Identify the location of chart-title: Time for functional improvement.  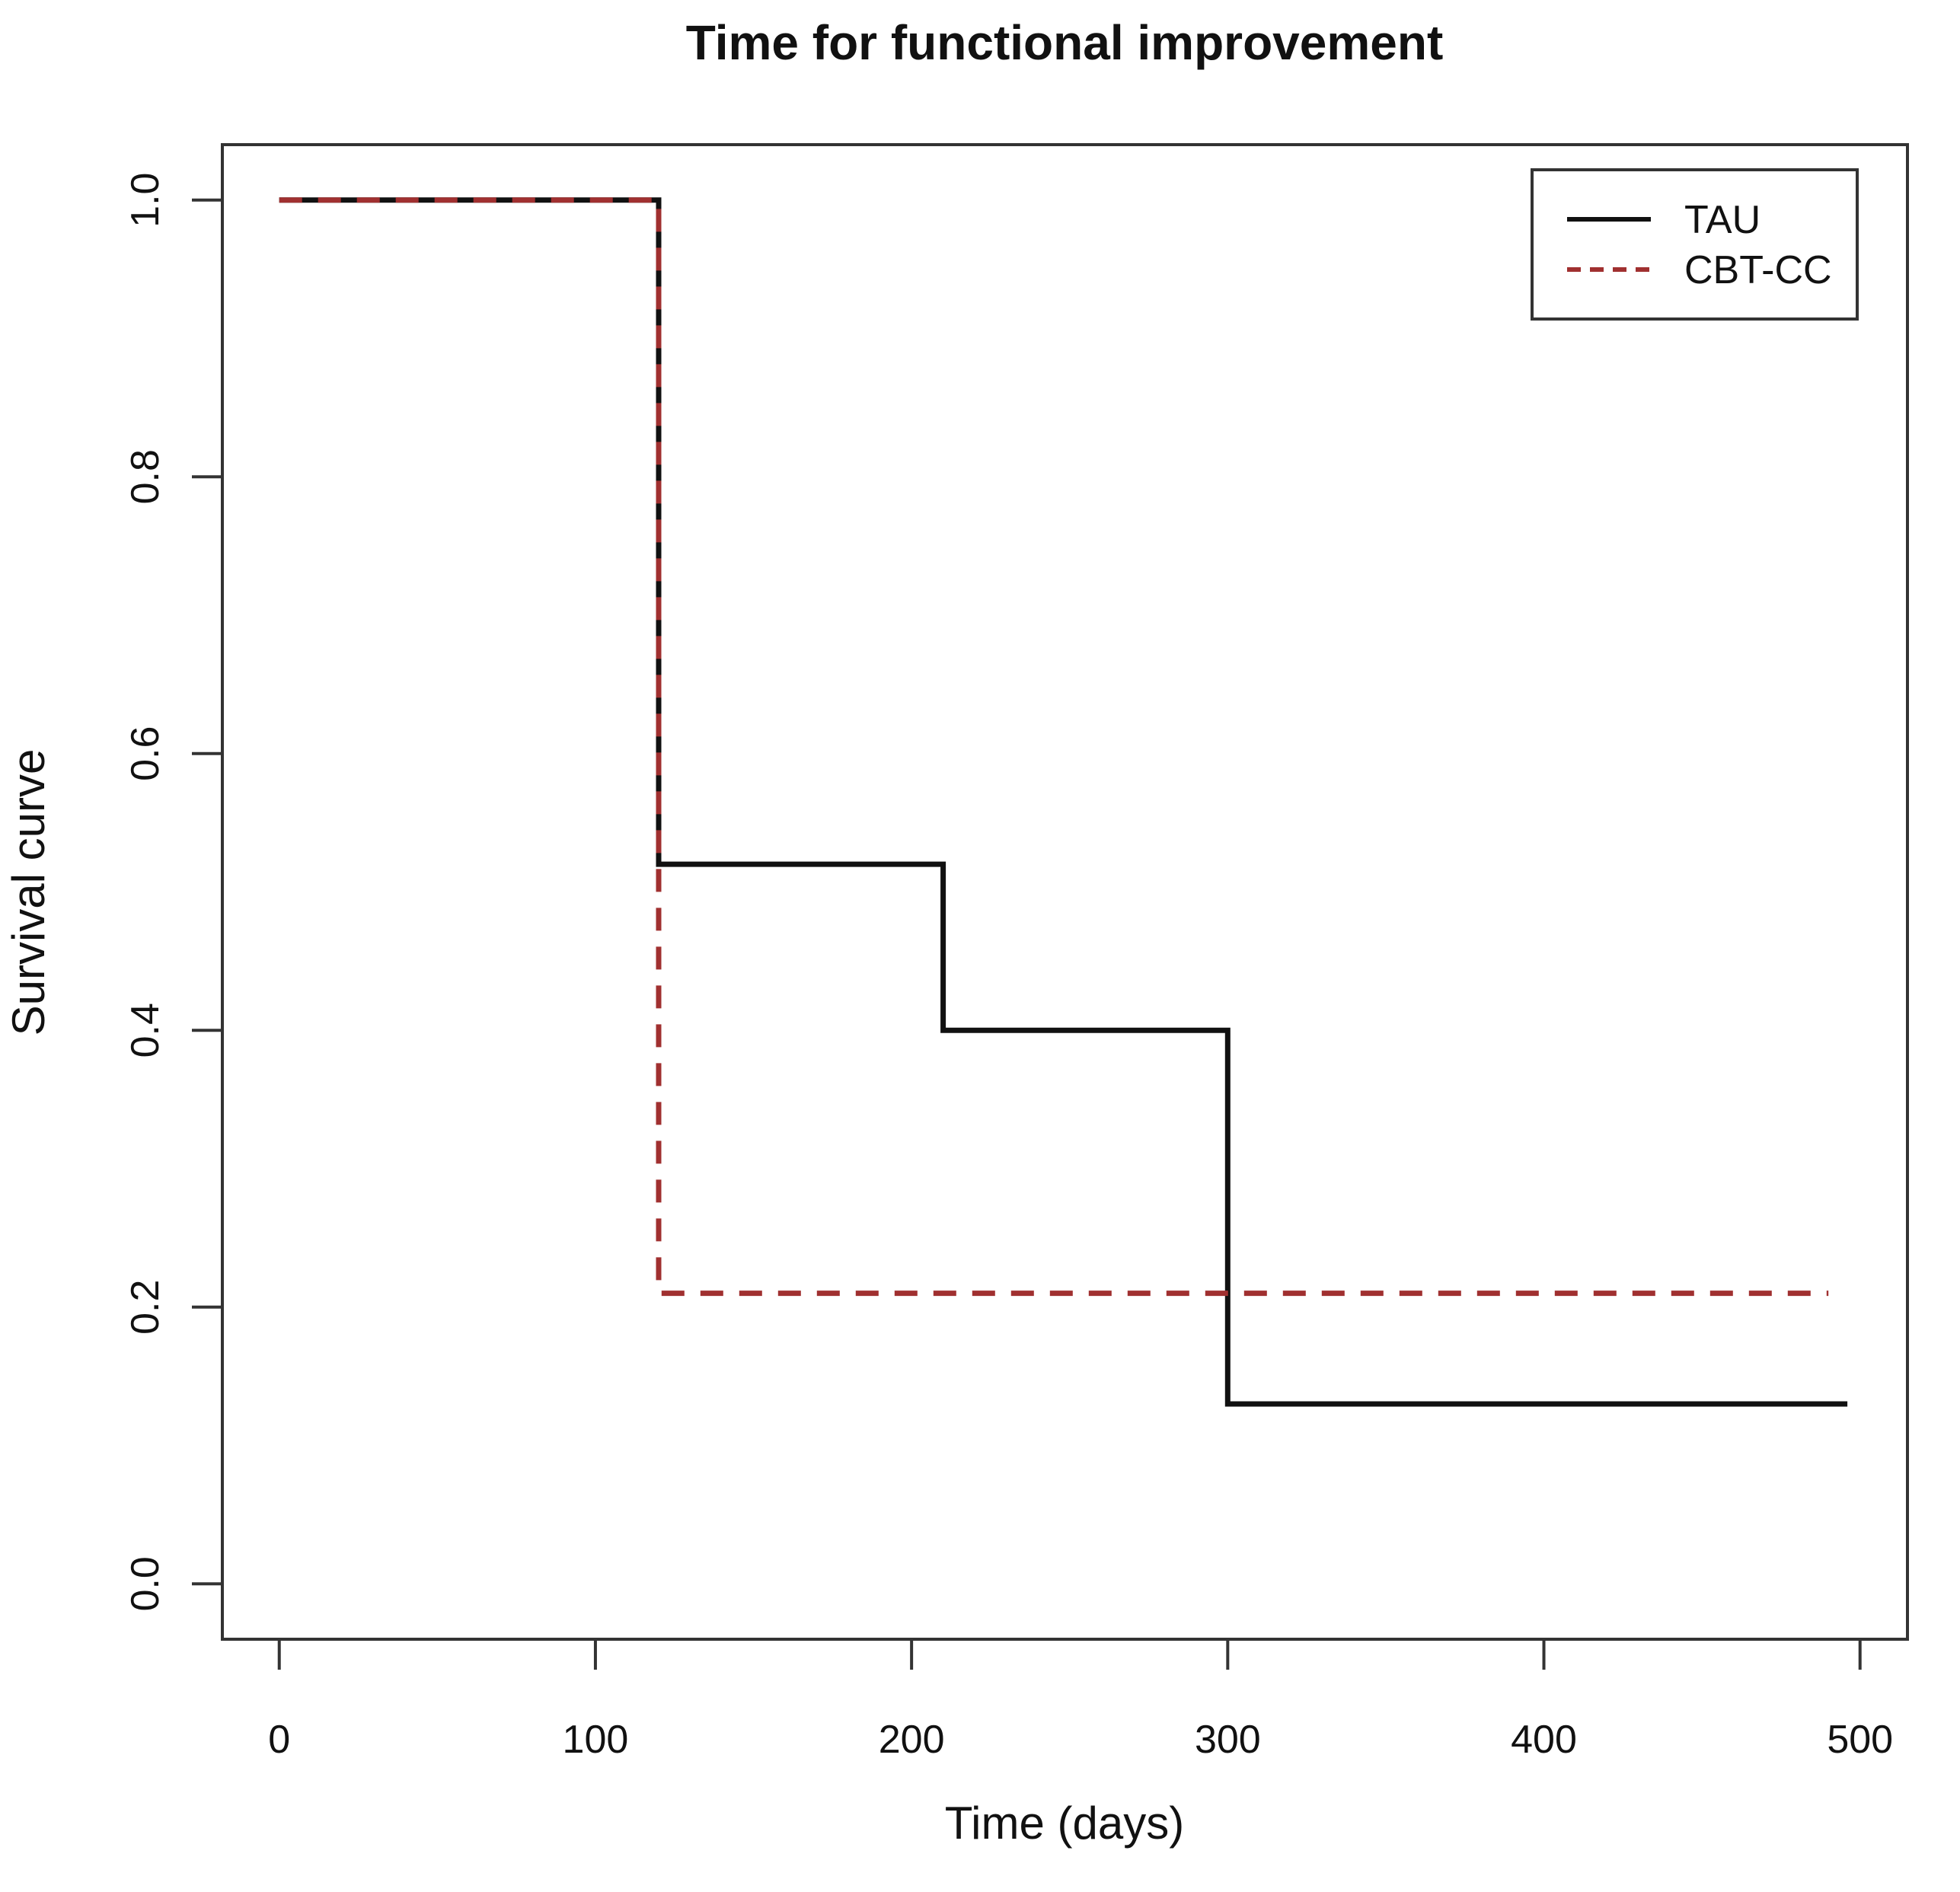
(1065, 42).